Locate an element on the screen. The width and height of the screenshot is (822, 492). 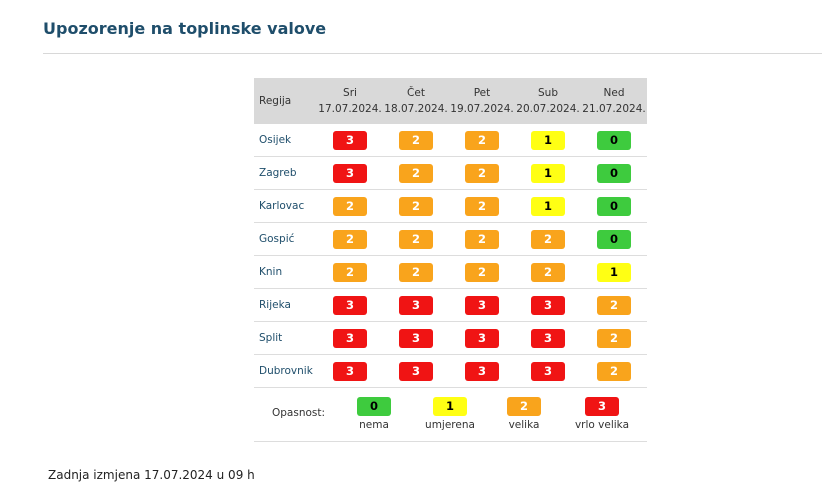
legend-label: Opasnost: is located at coordinates (299, 413).